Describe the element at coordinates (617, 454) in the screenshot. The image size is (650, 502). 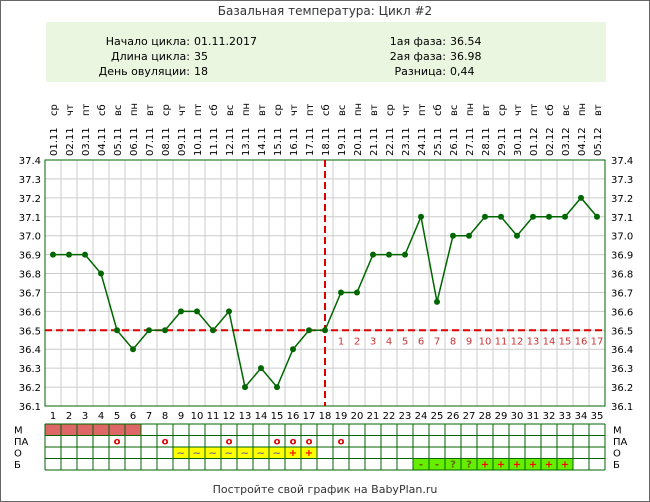
I see `row-label-right: О` at that location.